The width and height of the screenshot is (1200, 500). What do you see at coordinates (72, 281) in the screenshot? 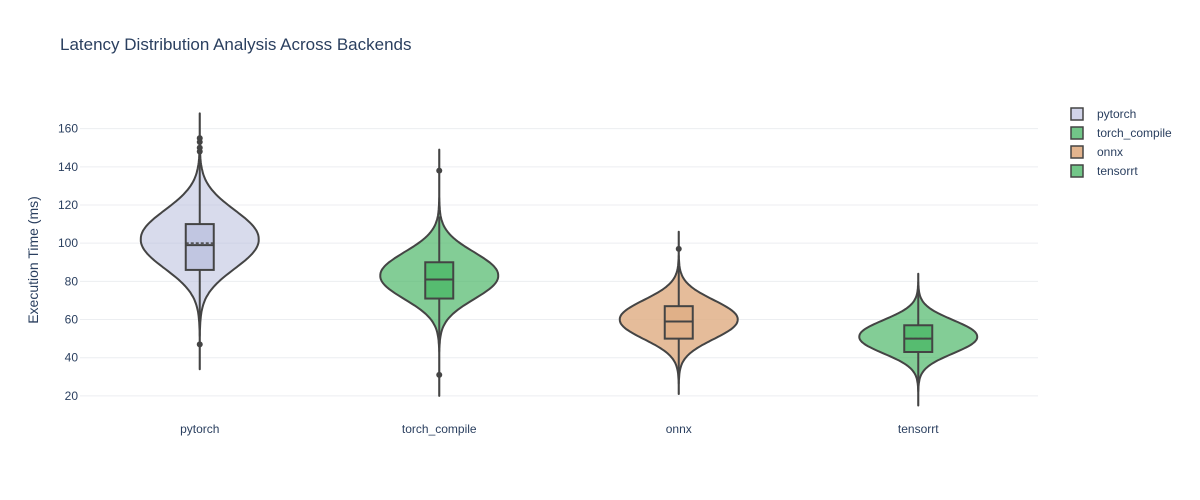
I see `y-tick-label: 80` at bounding box center [72, 281].